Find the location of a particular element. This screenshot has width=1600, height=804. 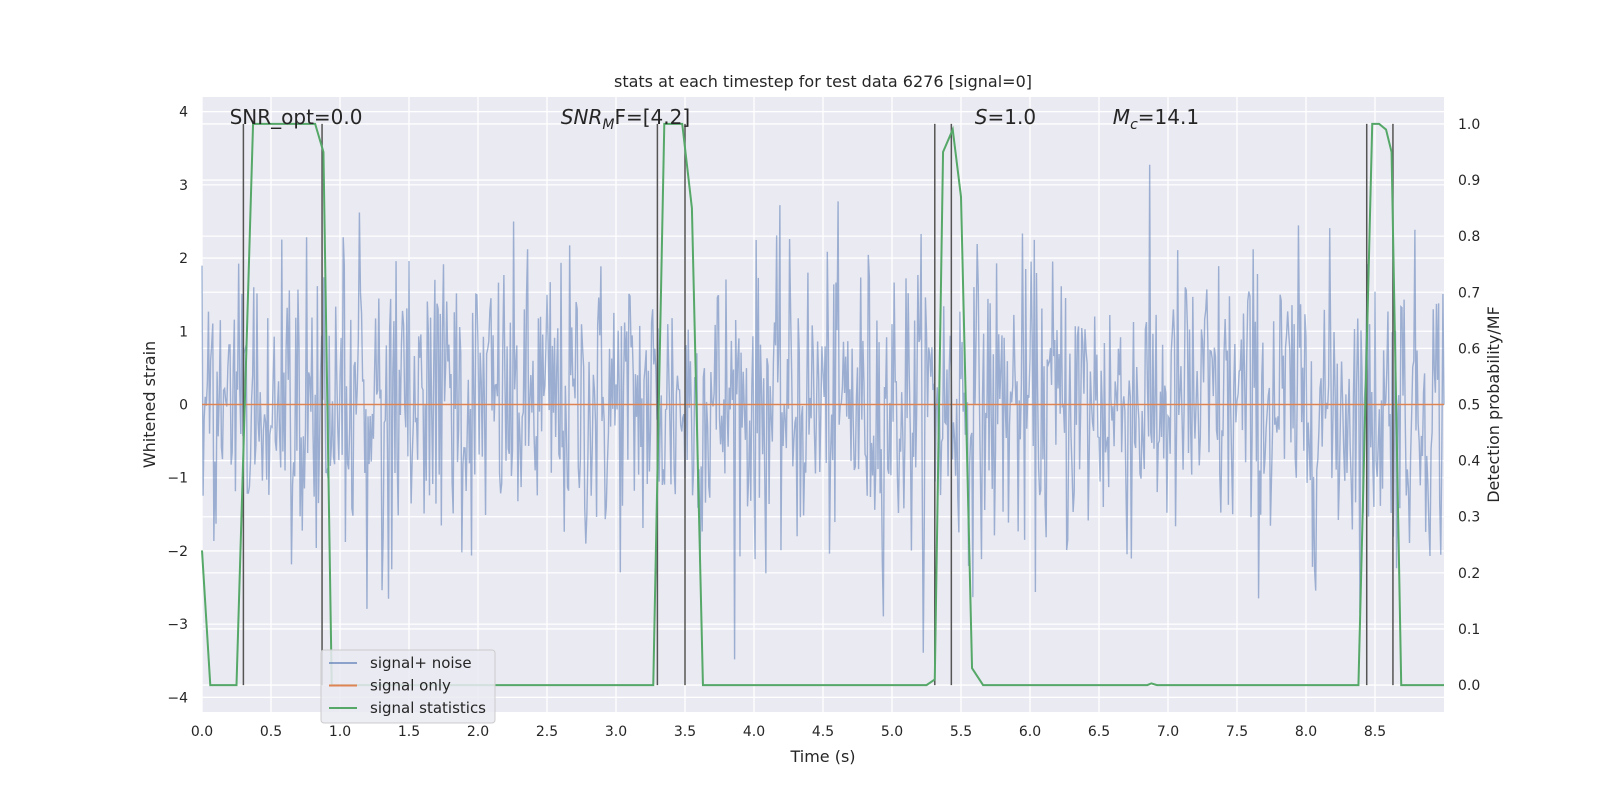

x-tick-label: 7.0 is located at coordinates (1168, 732).